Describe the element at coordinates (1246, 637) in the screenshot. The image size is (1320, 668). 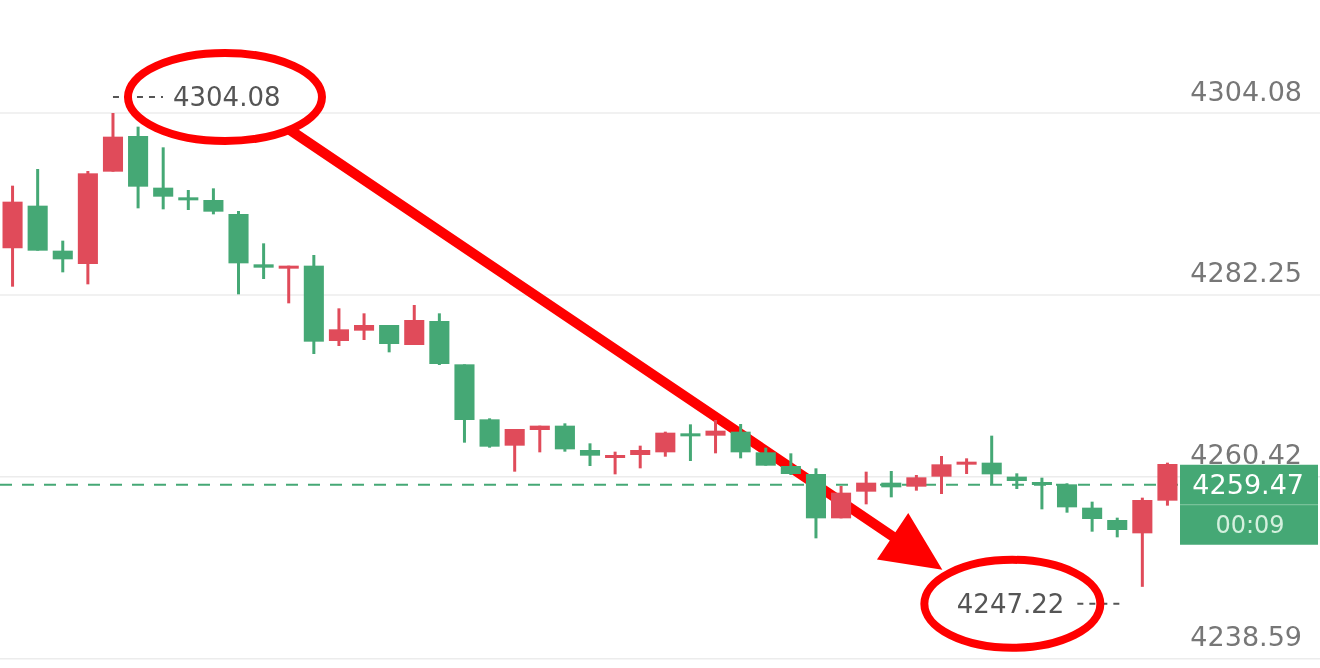
I see `y-tick-label: 4238.59` at that location.